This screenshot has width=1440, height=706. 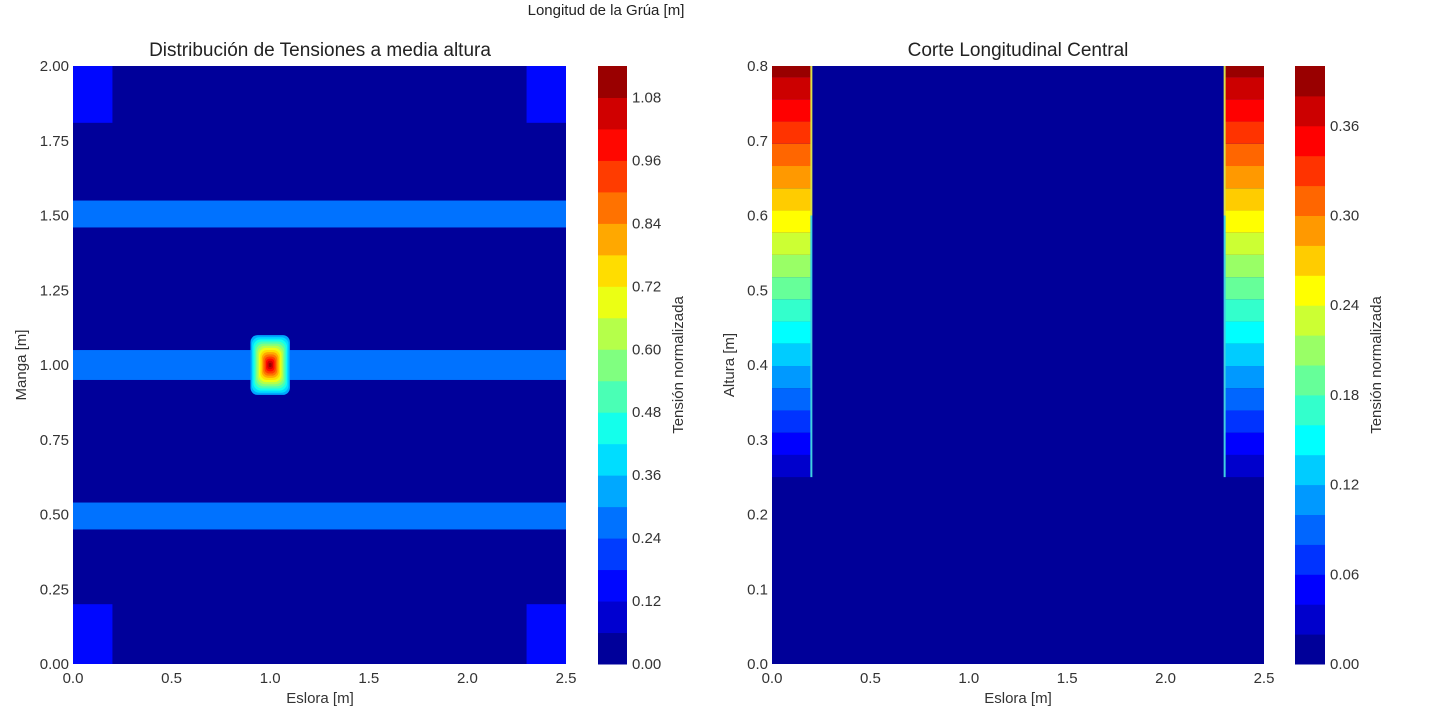 What do you see at coordinates (54, 216) in the screenshot?
I see `y-tick-label: 1.50` at bounding box center [54, 216].